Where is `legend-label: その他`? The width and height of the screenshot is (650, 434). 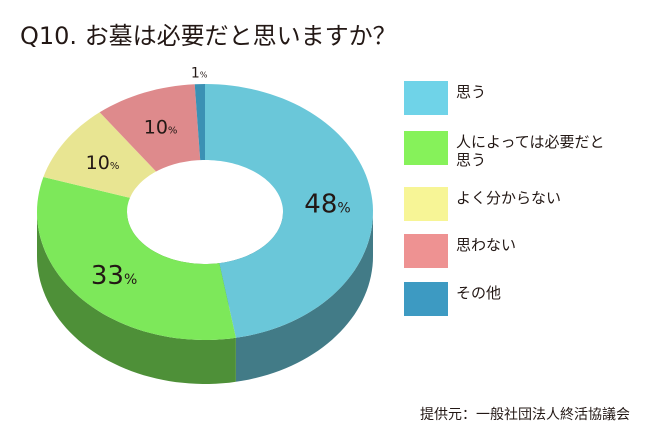 legend-label: その他 is located at coordinates (479, 293).